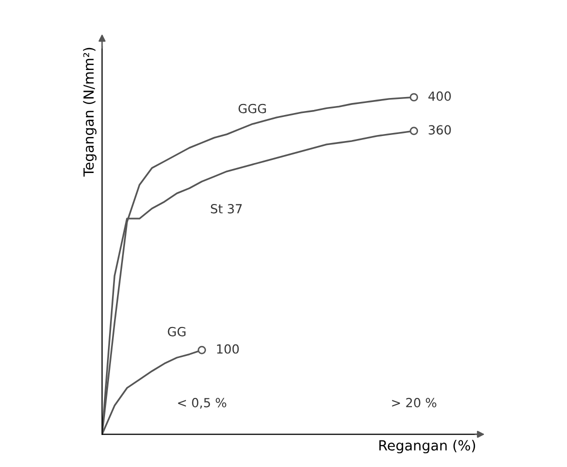 The image size is (567, 467). I want to click on data-label: 360, so click(439, 130).